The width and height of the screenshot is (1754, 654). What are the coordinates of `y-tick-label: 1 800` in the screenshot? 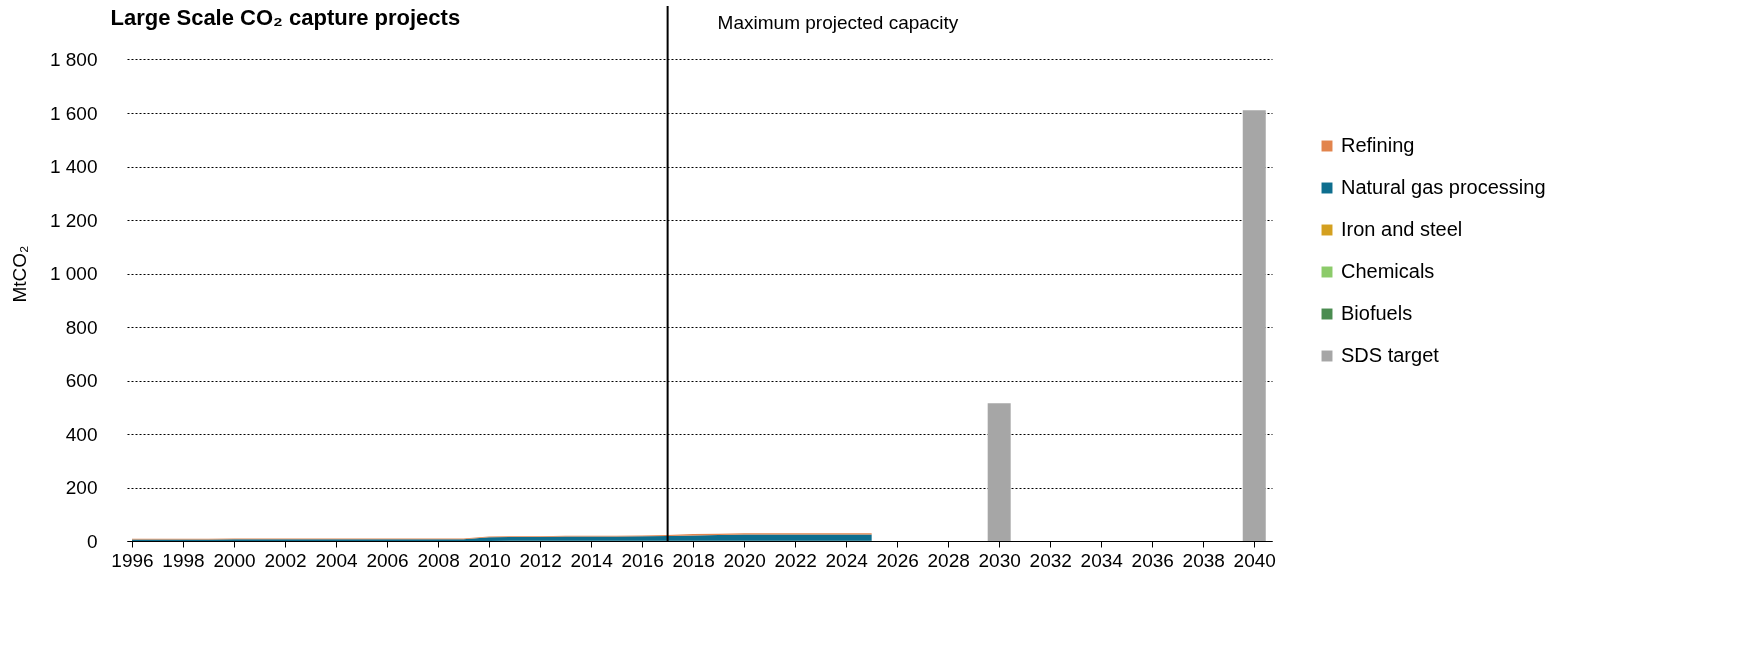 It's located at (73, 59).